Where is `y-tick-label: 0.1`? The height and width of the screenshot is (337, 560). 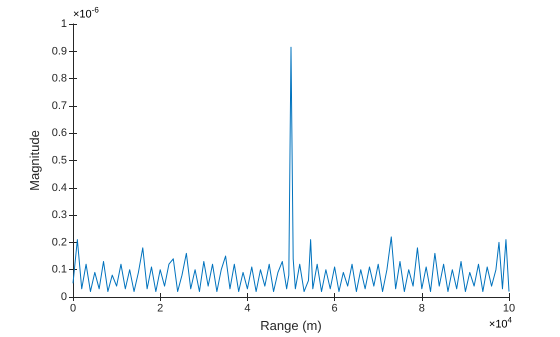 y-tick-label: 0.1 is located at coordinates (59, 270).